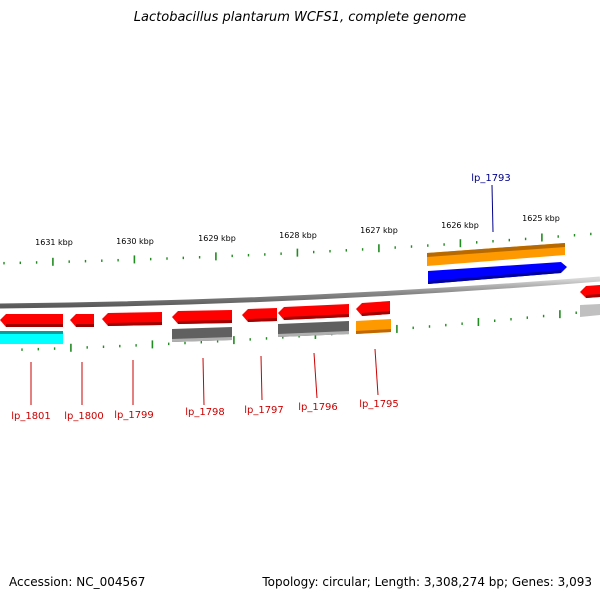  I want to click on feature-cyan, so click(31, 337).